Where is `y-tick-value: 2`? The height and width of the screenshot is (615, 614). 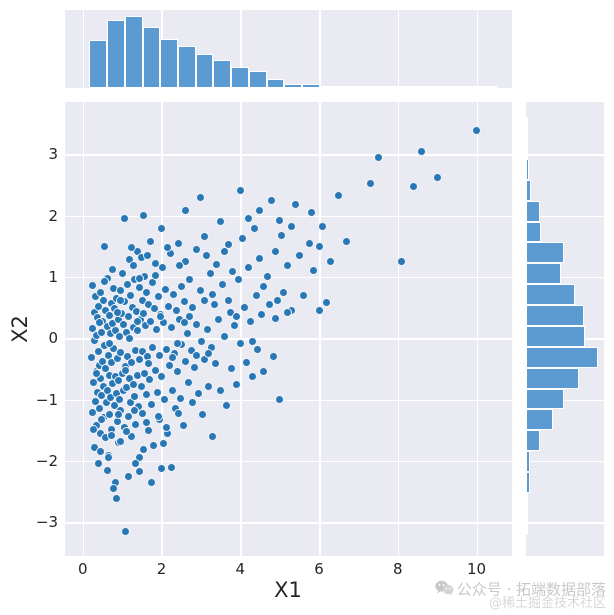
y-tick-value: 2 is located at coordinates (53, 215).